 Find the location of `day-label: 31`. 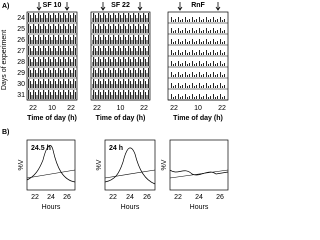

day-label: 31 is located at coordinates (21, 95).